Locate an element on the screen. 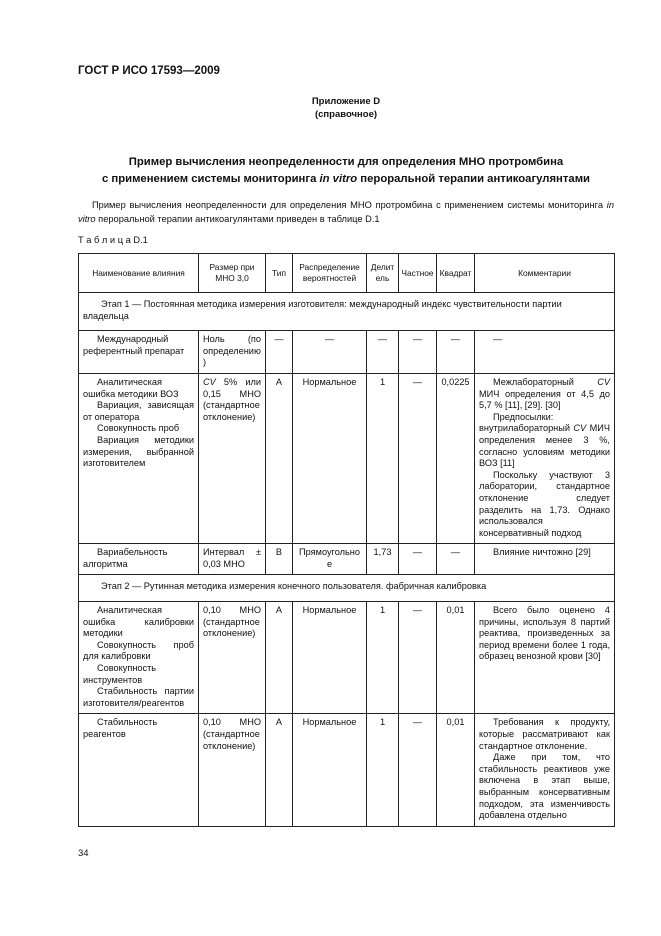 This screenshot has height=936, width=661. table-caption: Т а б л и ц а D.1 is located at coordinates (113, 240).